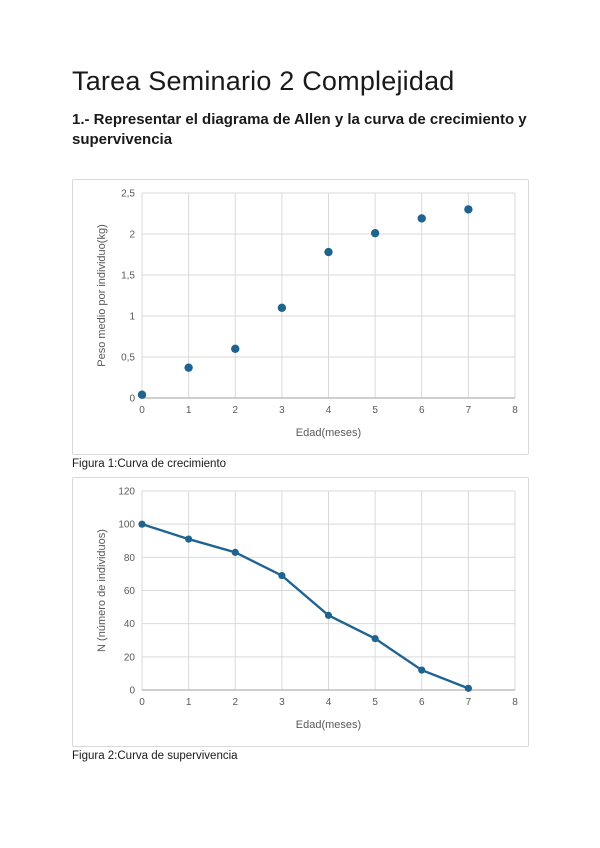  I want to click on figure-1-caption: Figura 1:Curva de crecimiento, so click(149, 464).